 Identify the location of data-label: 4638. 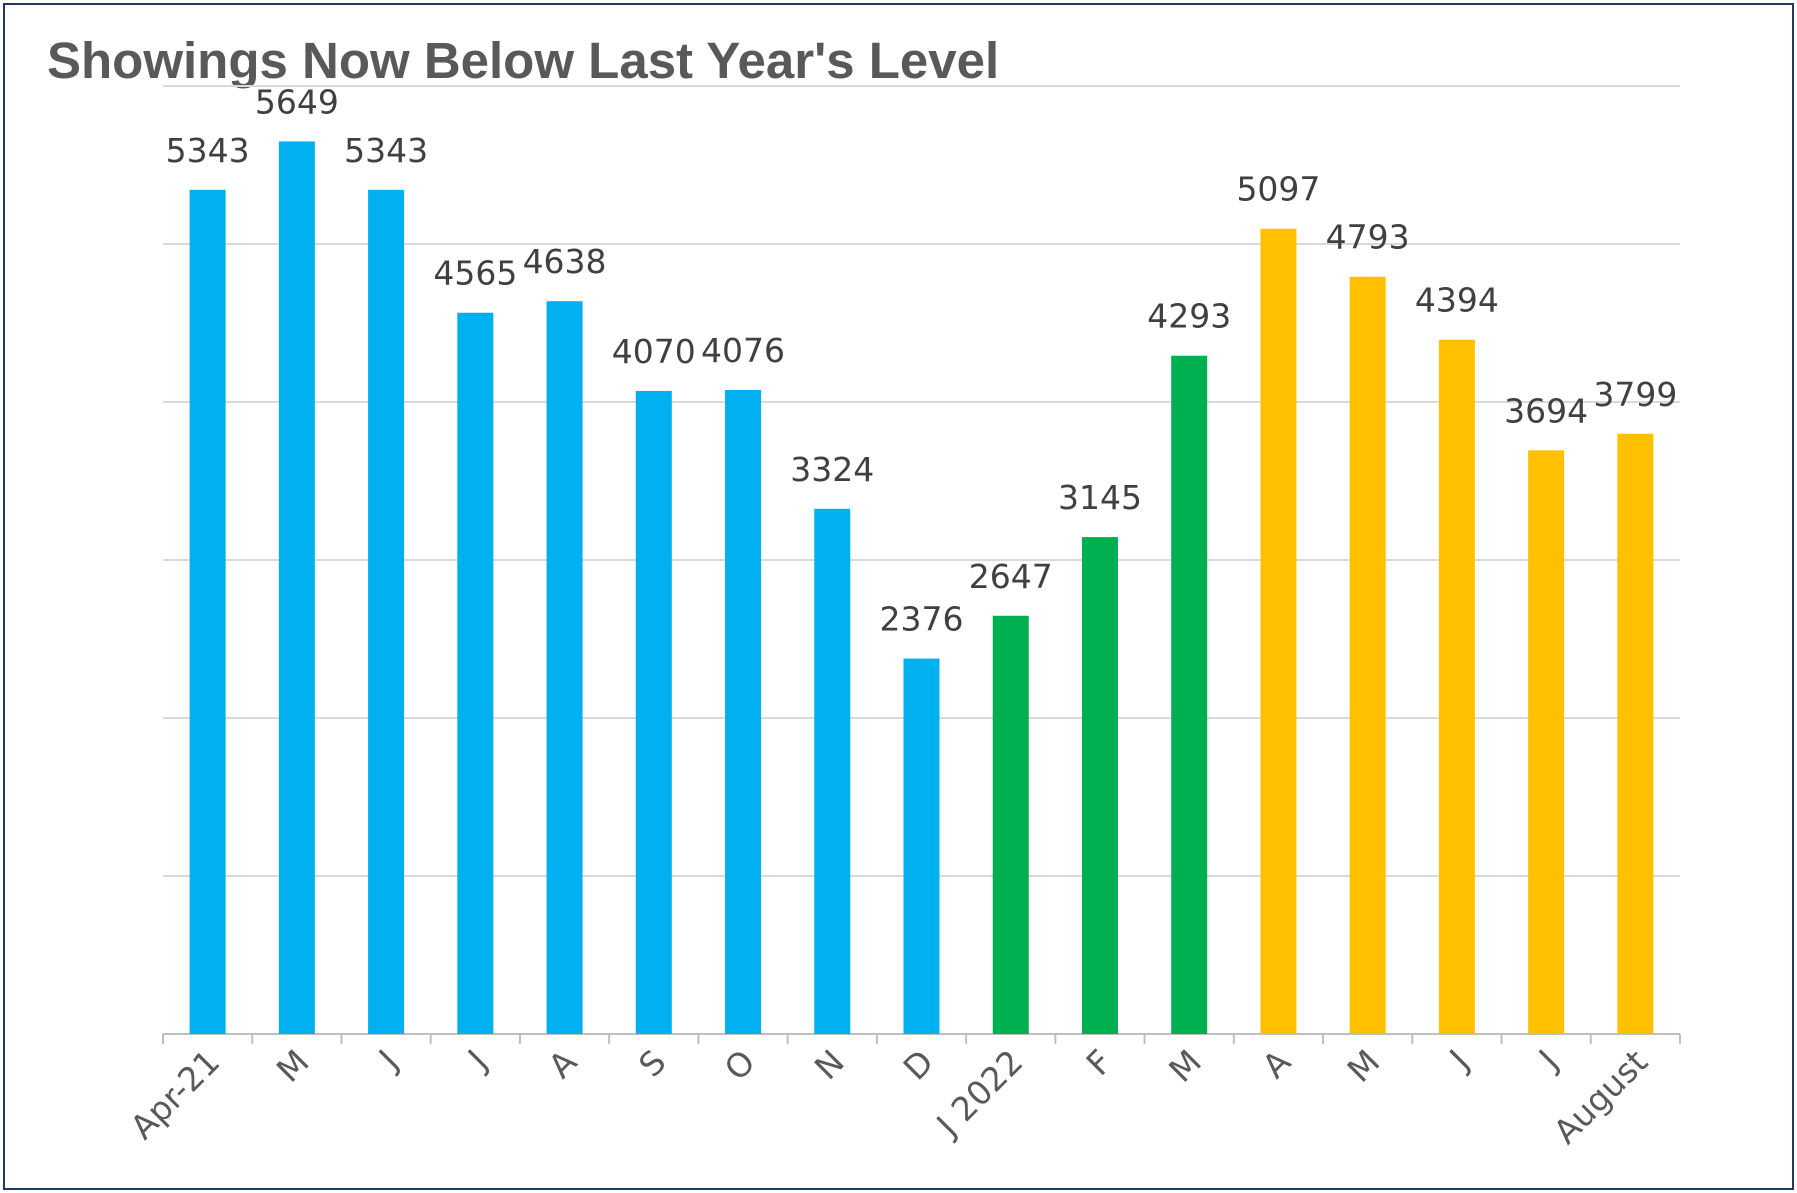
(565, 261).